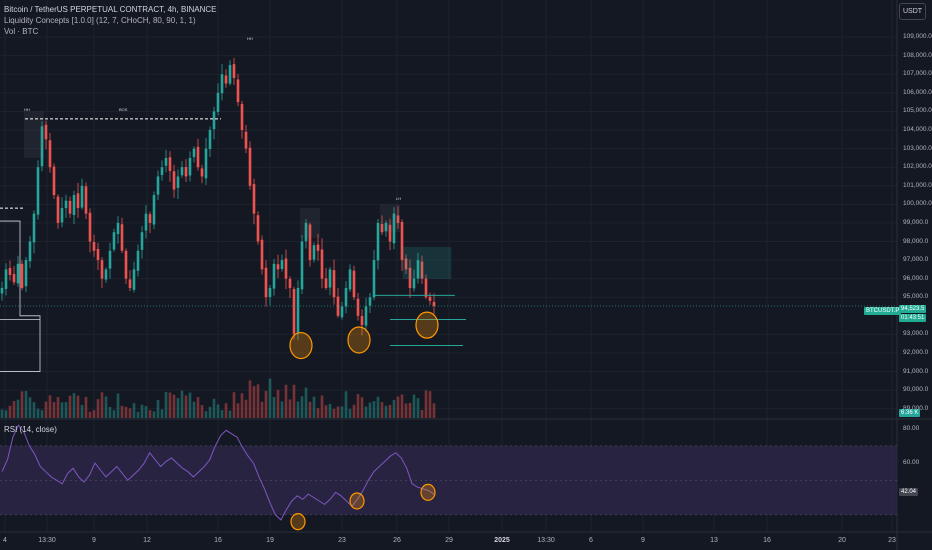 Image resolution: width=932 pixels, height=550 pixels. Describe the element at coordinates (916, 241) in the screenshot. I see `price-tick-label: 98,000.0` at that location.